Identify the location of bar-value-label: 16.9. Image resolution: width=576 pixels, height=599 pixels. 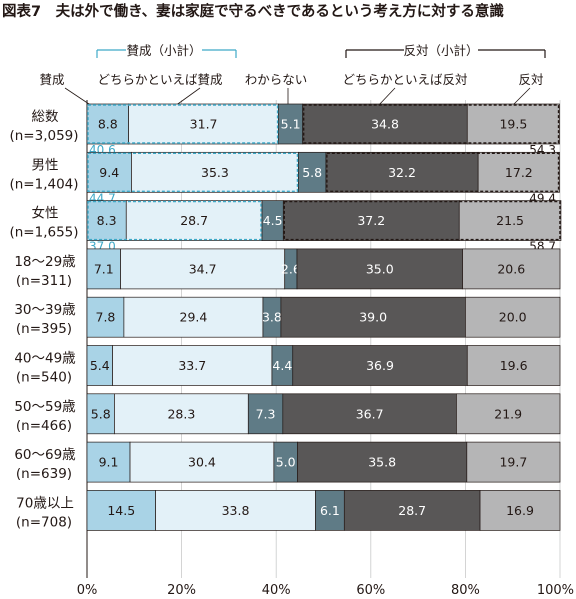
(520, 510).